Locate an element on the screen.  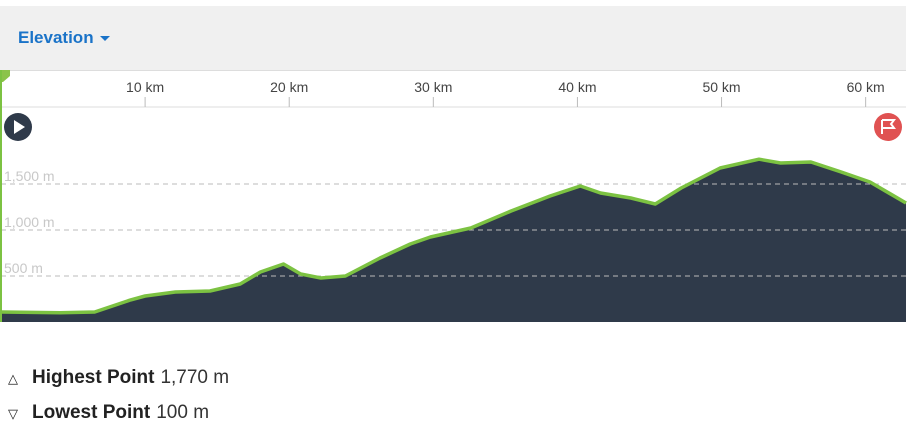
x-tick-label: 20 km is located at coordinates (289, 87).